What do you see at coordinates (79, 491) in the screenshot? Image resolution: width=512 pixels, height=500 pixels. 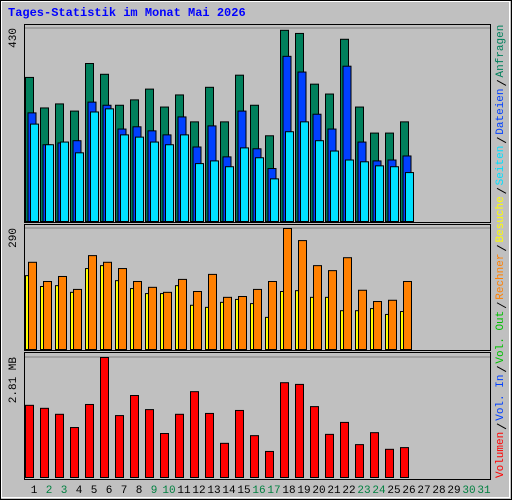 I see `x-tick-label: 4` at bounding box center [79, 491].